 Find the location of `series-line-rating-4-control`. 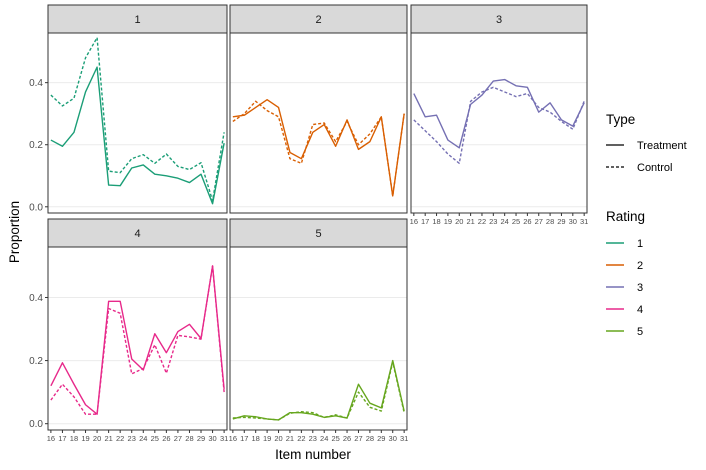

series-line-rating-4-control is located at coordinates (137, 340).